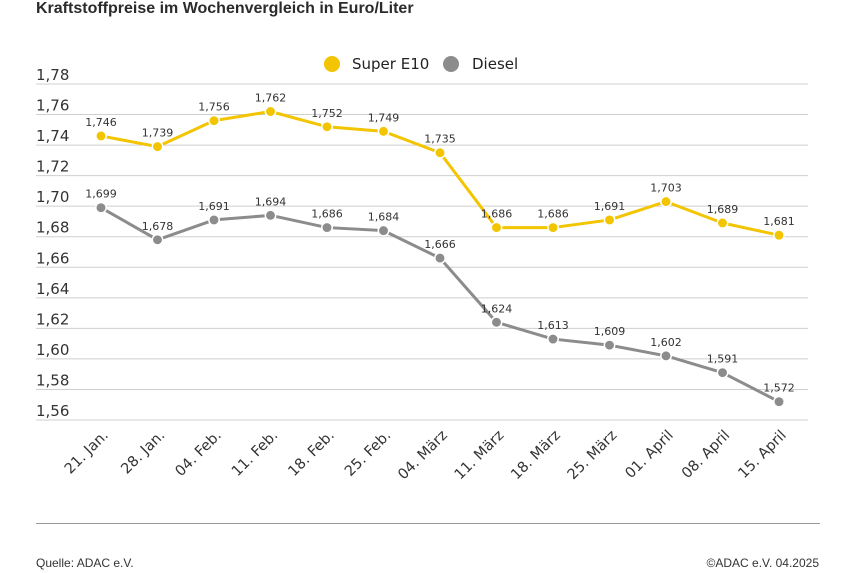 The height and width of the screenshot is (573, 855). I want to click on data-label: 1,572, so click(779, 388).